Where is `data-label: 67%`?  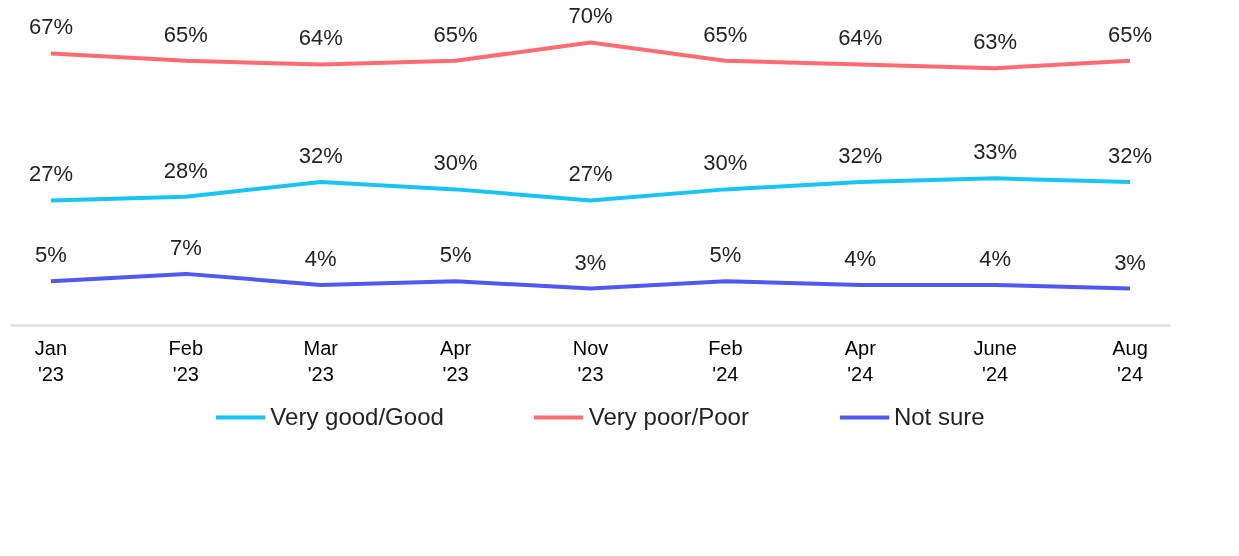 data-label: 67% is located at coordinates (50, 27).